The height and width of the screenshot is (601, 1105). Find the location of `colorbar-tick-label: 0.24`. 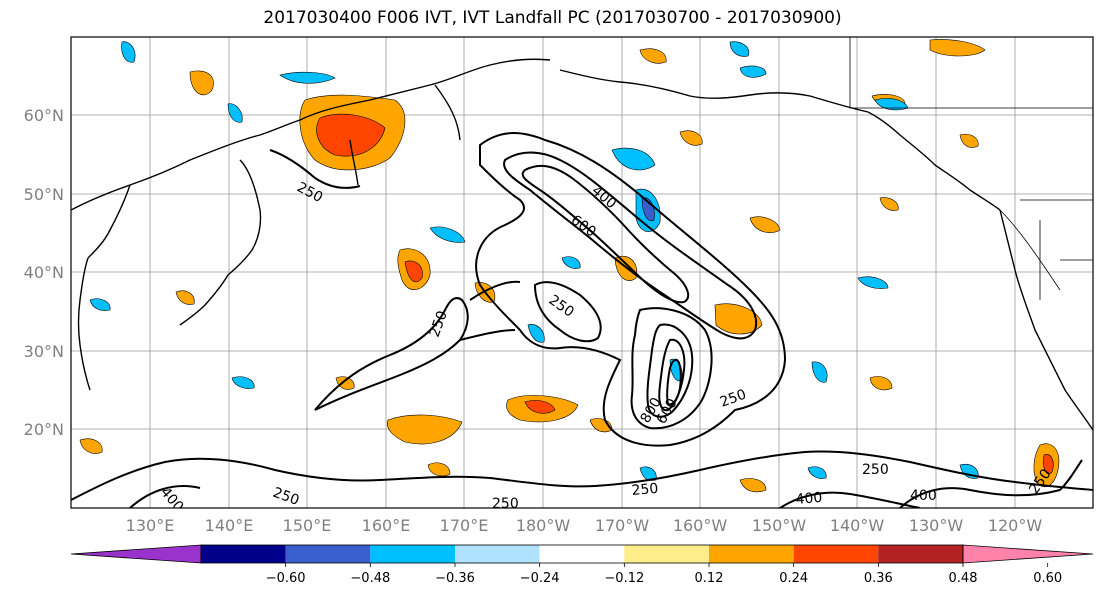

colorbar-tick-label: 0.24 is located at coordinates (793, 578).